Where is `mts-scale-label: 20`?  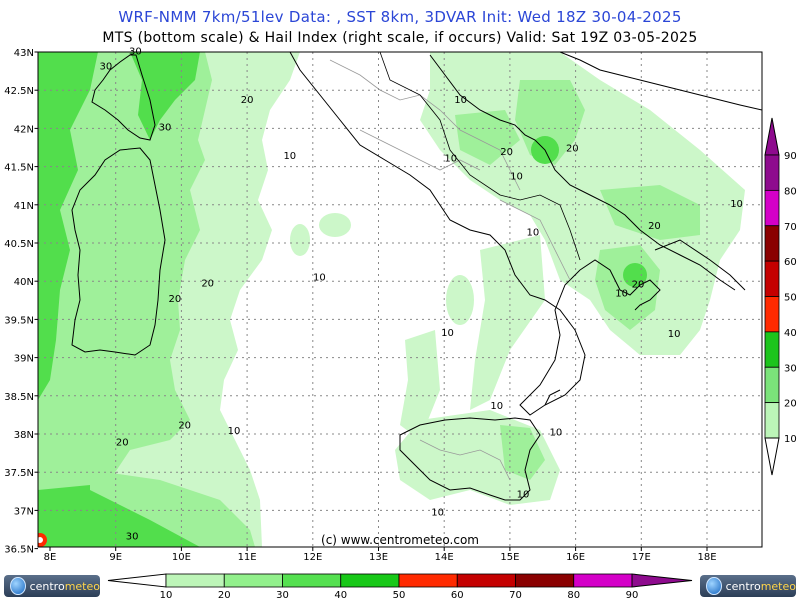
mts-scale-label: 20 is located at coordinates (224, 595).